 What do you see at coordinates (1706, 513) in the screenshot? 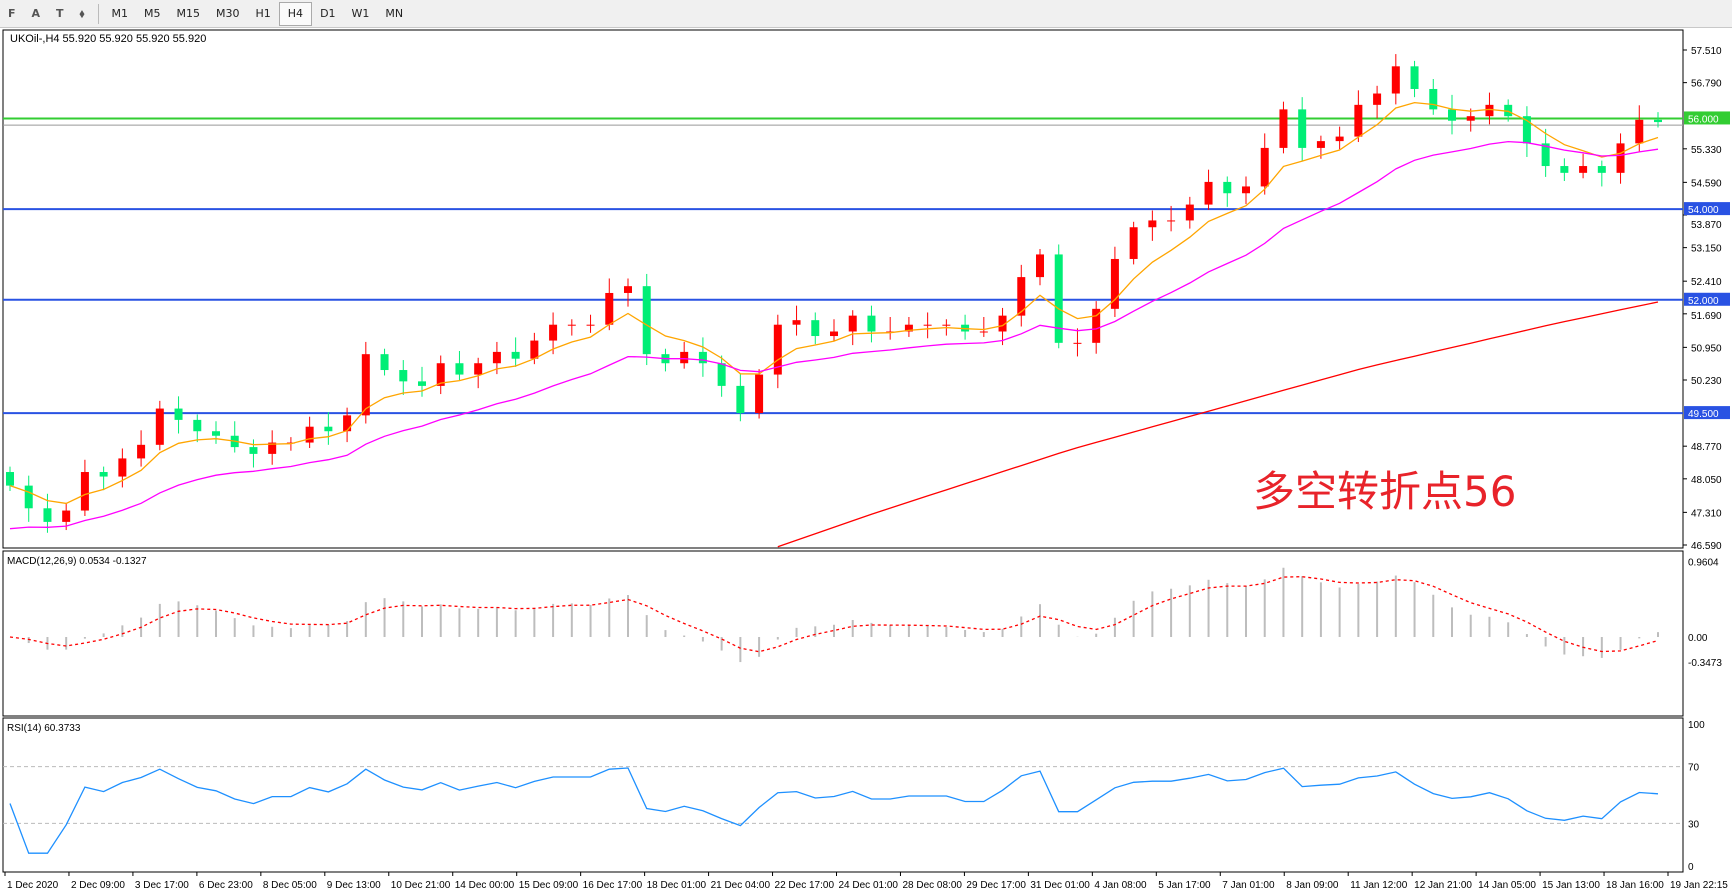
I see `price-label: 47.310` at bounding box center [1706, 513].